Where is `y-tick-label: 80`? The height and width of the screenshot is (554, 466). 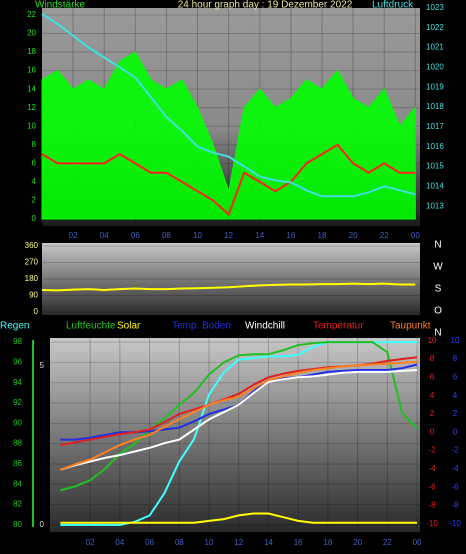
y-tick-label: 80 is located at coordinates (17, 524).